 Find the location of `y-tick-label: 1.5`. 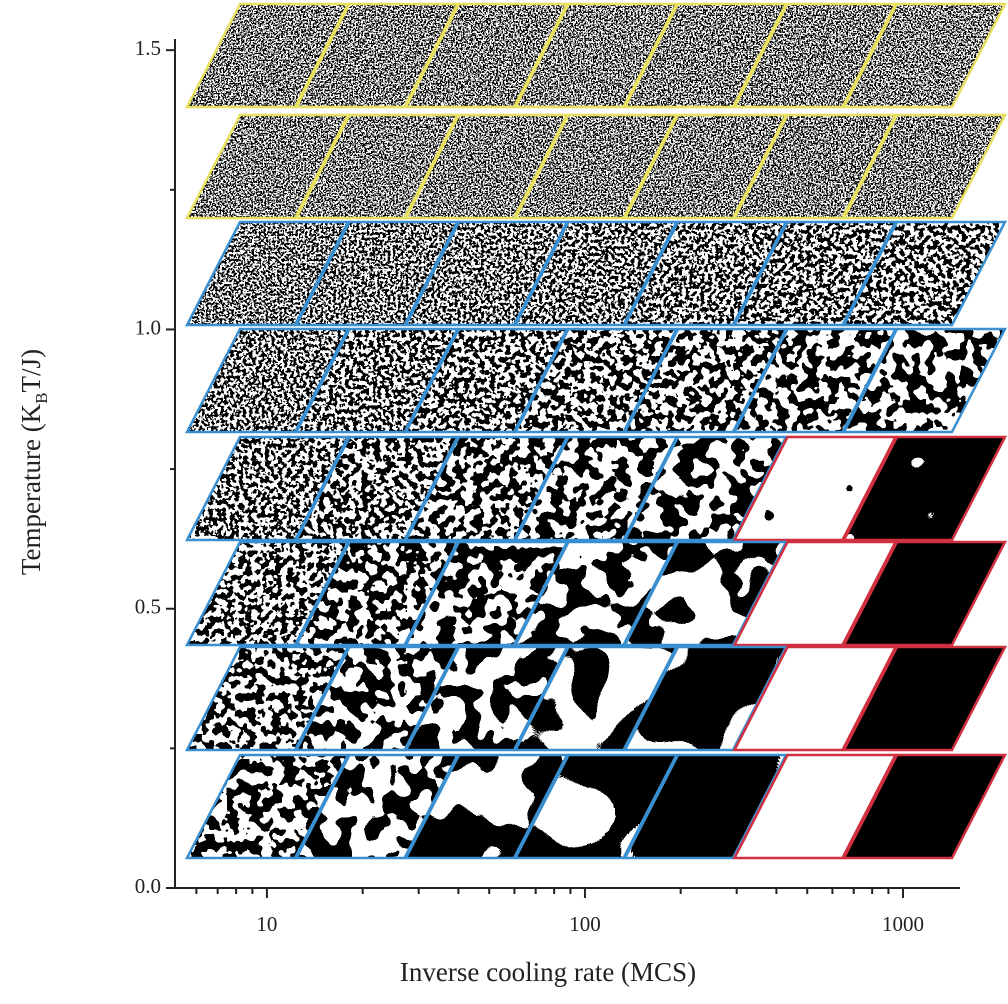

y-tick-label: 1.5 is located at coordinates (148, 48).